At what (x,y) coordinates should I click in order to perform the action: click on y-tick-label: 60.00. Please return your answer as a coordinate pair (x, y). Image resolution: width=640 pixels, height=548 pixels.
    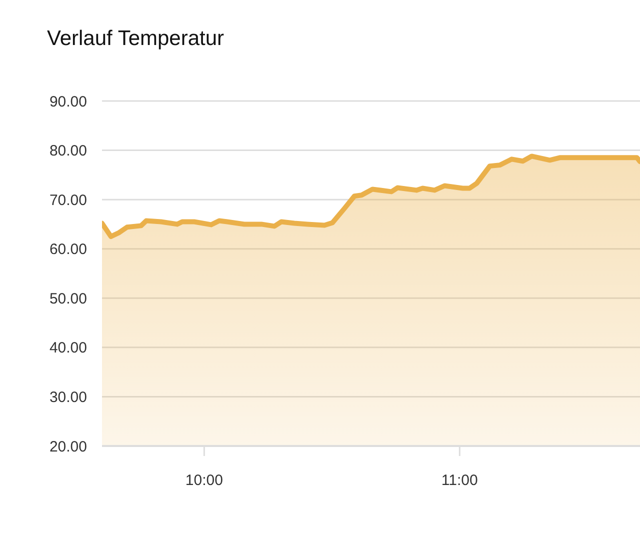
    Looking at the image, I should click on (68, 249).